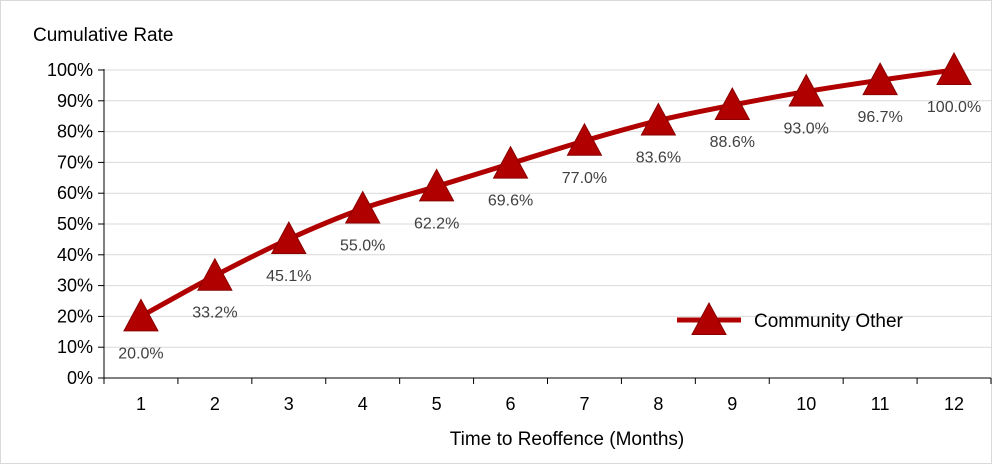  I want to click on x-tick-label: 12, so click(954, 404).